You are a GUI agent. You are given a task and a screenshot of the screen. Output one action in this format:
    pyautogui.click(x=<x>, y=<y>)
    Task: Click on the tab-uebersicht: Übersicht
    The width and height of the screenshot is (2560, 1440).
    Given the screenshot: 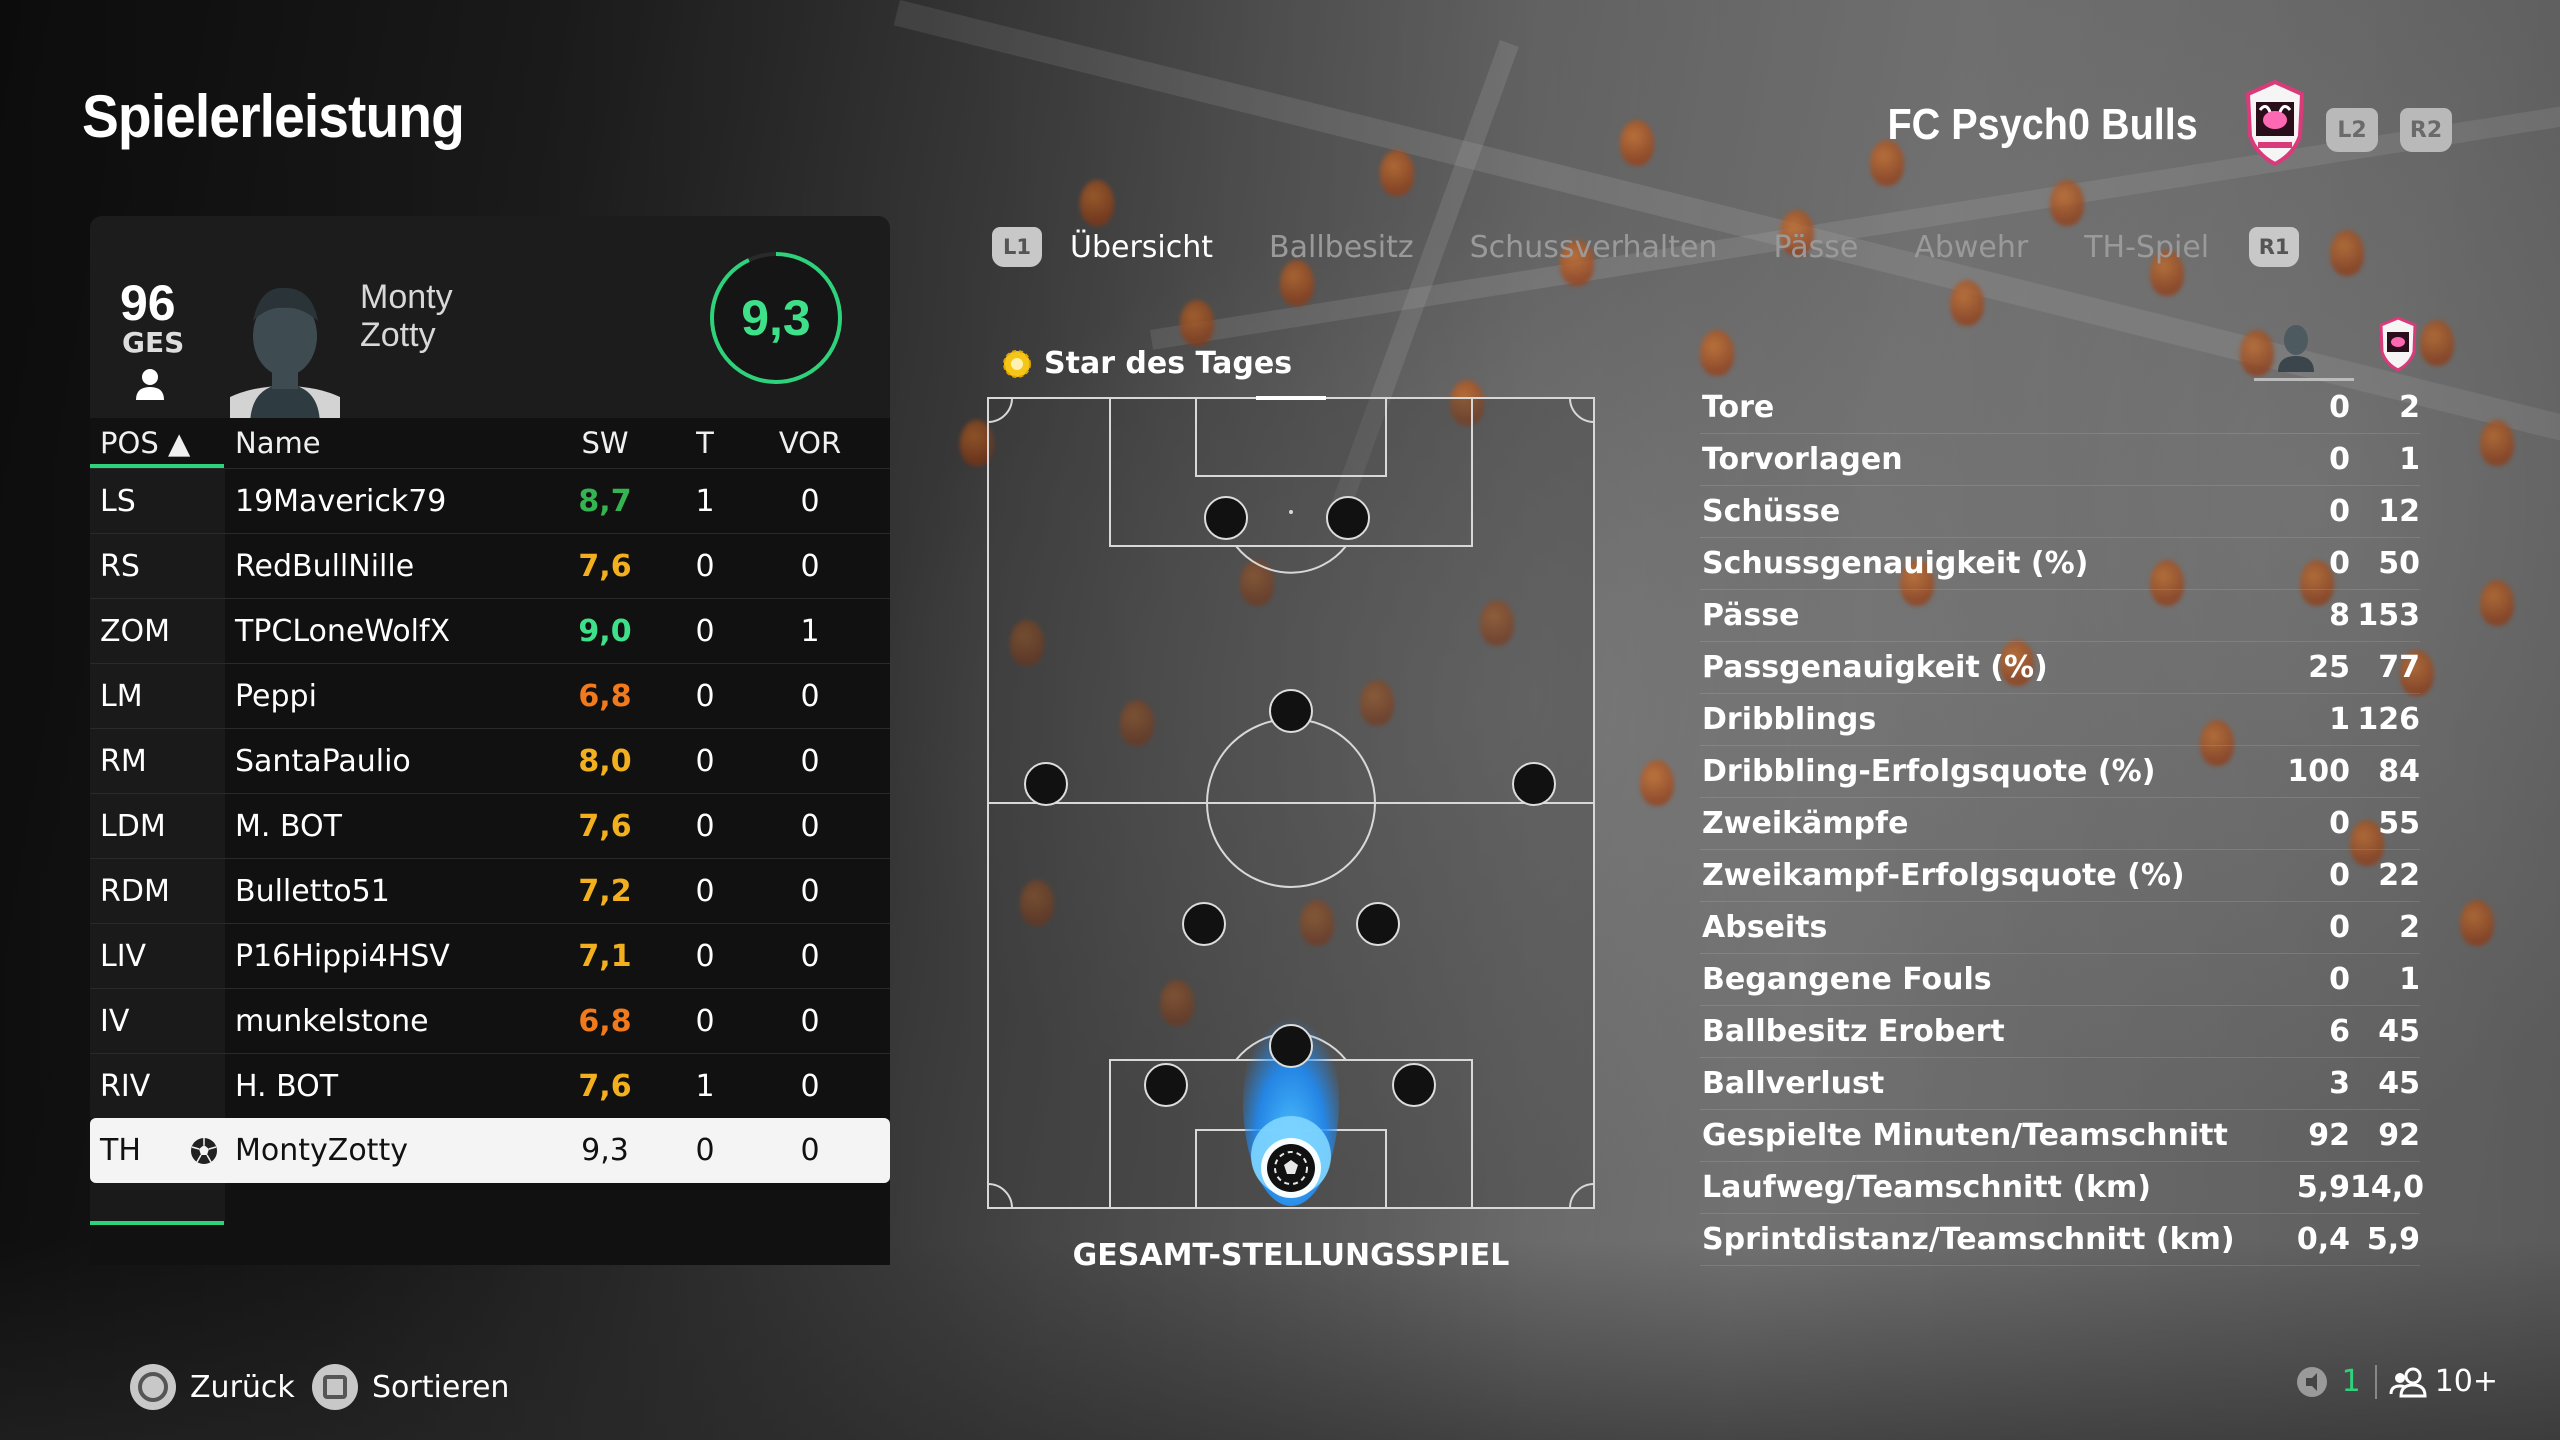 What is the action you would take?
    pyautogui.click(x=1142, y=247)
    